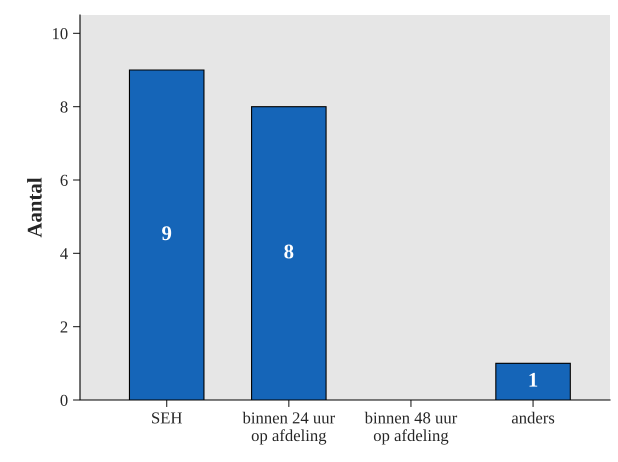 Image resolution: width=618 pixels, height=462 pixels. I want to click on y-tick-label: 10, so click(60, 34).